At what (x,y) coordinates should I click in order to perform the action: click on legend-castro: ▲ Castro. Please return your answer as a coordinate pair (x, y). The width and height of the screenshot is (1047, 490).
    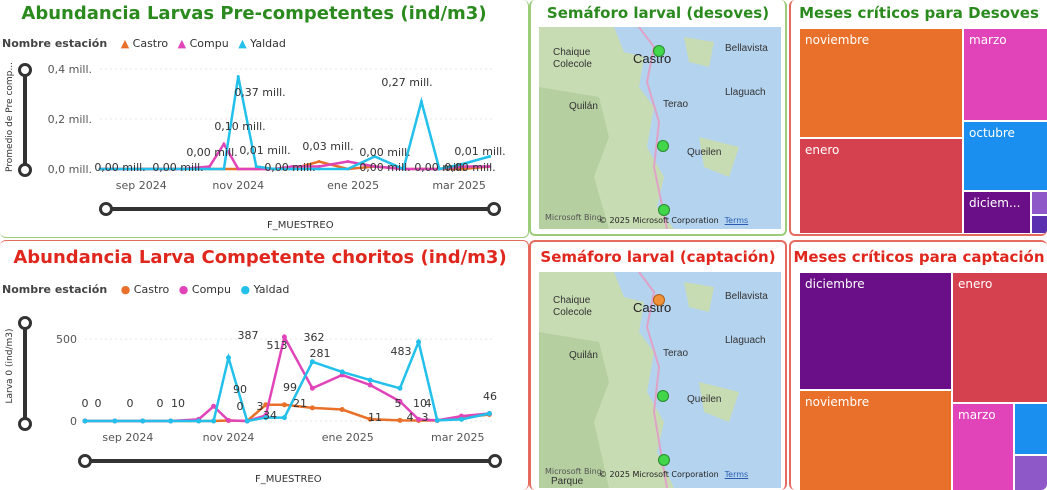
    Looking at the image, I should click on (144, 43).